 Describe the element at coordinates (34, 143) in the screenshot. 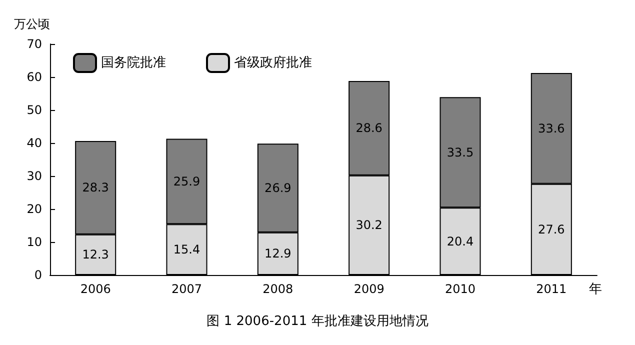

I see `y-tick-label: 40` at that location.